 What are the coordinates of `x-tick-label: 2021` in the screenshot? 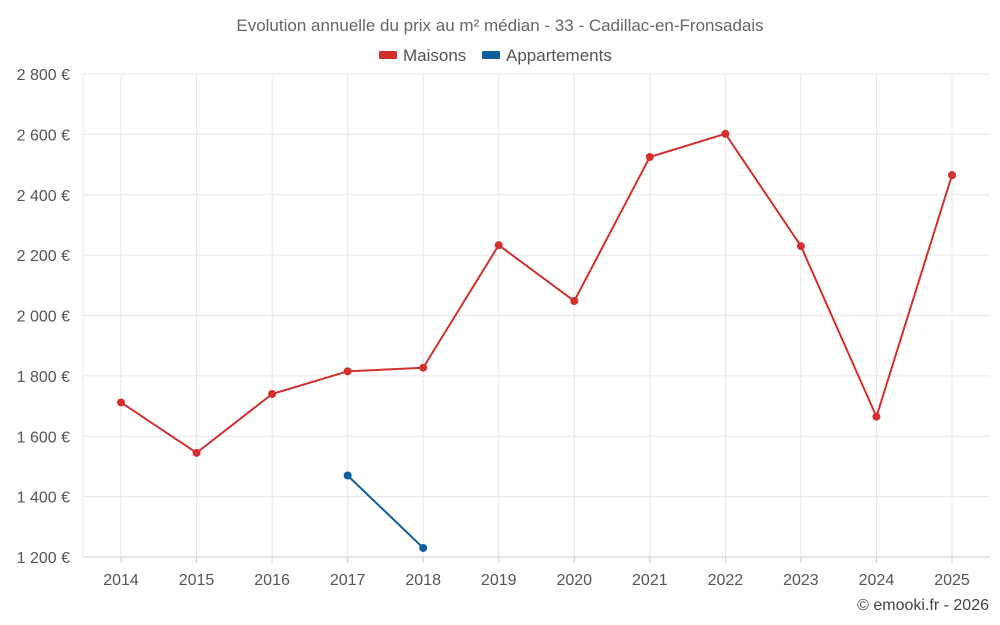 It's located at (650, 580).